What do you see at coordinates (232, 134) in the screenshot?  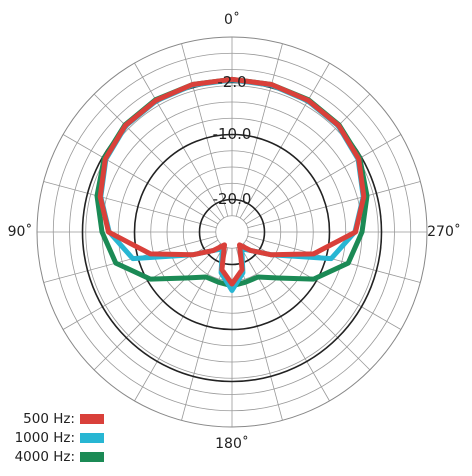 I see `r-tick-label: -10.0` at bounding box center [232, 134].